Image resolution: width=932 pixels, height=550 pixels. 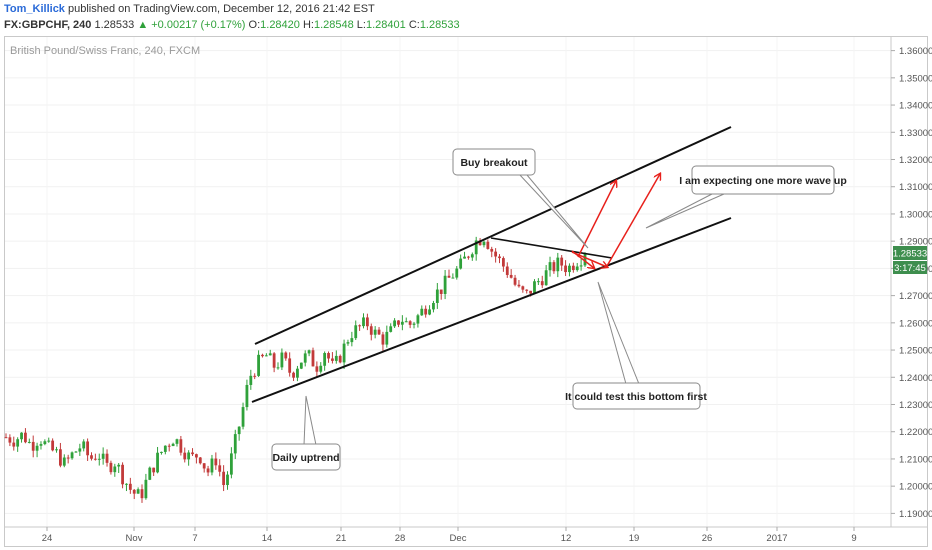 What do you see at coordinates (915, 351) in the screenshot?
I see `price-tick-label: 1.25000` at bounding box center [915, 351].